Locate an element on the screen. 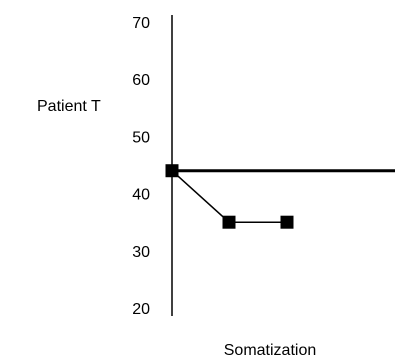 This screenshot has width=395, height=360. series-line is located at coordinates (229, 196).